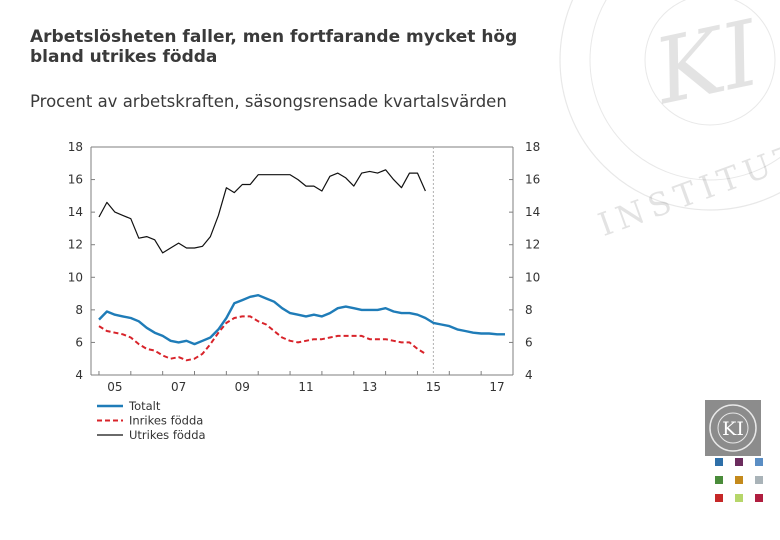 This screenshot has width=780, height=540. Describe the element at coordinates (496, 387) in the screenshot. I see `x-tick-label: 17` at that location.